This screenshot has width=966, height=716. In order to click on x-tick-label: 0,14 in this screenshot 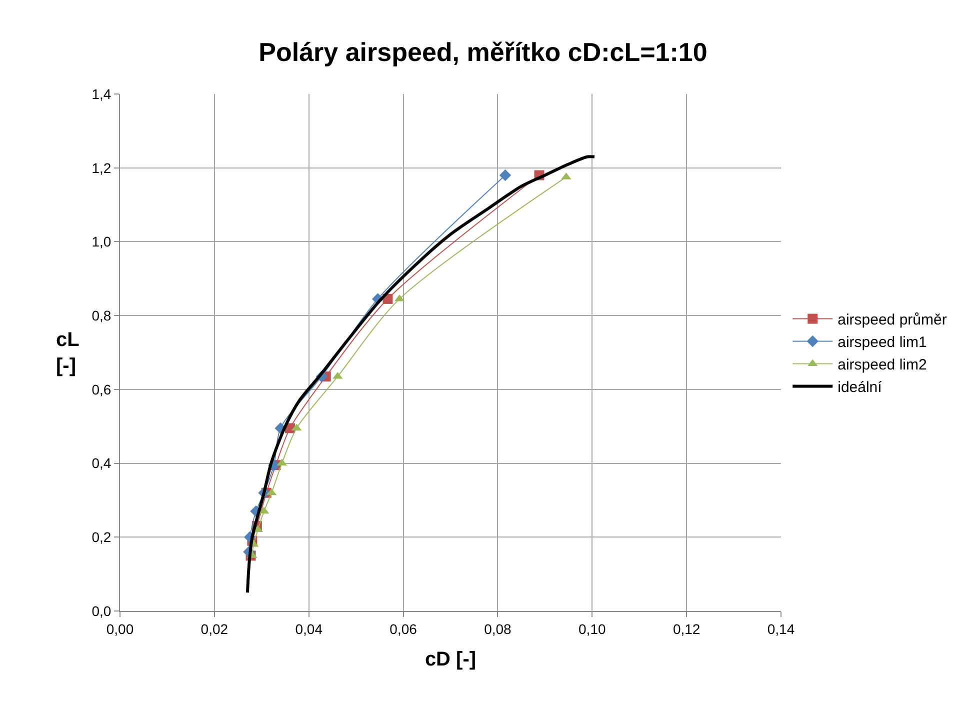, I will do `click(781, 628)`.